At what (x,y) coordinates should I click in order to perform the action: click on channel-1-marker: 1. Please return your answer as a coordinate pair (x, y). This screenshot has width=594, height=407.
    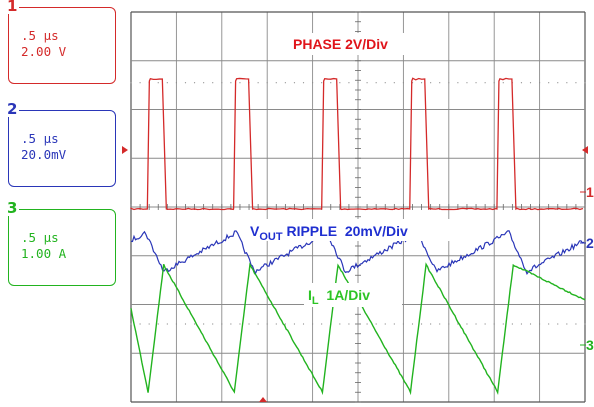
    Looking at the image, I should click on (590, 192).